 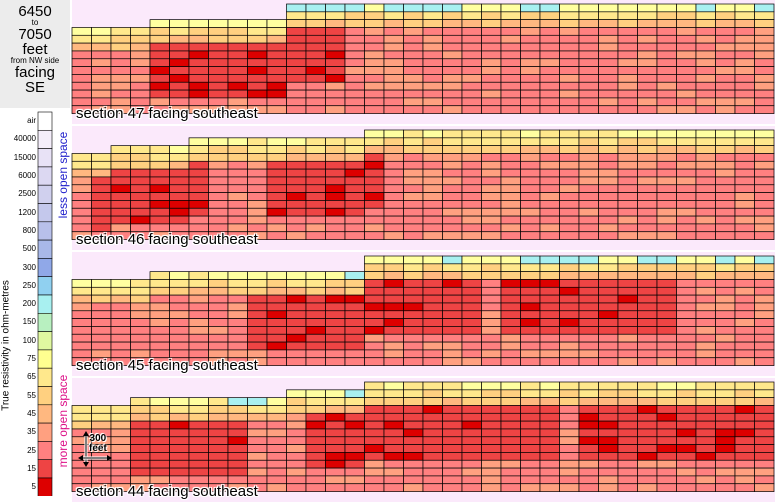 What do you see at coordinates (167, 239) in the screenshot?
I see `section-label: section 46 facing southeast` at bounding box center [167, 239].